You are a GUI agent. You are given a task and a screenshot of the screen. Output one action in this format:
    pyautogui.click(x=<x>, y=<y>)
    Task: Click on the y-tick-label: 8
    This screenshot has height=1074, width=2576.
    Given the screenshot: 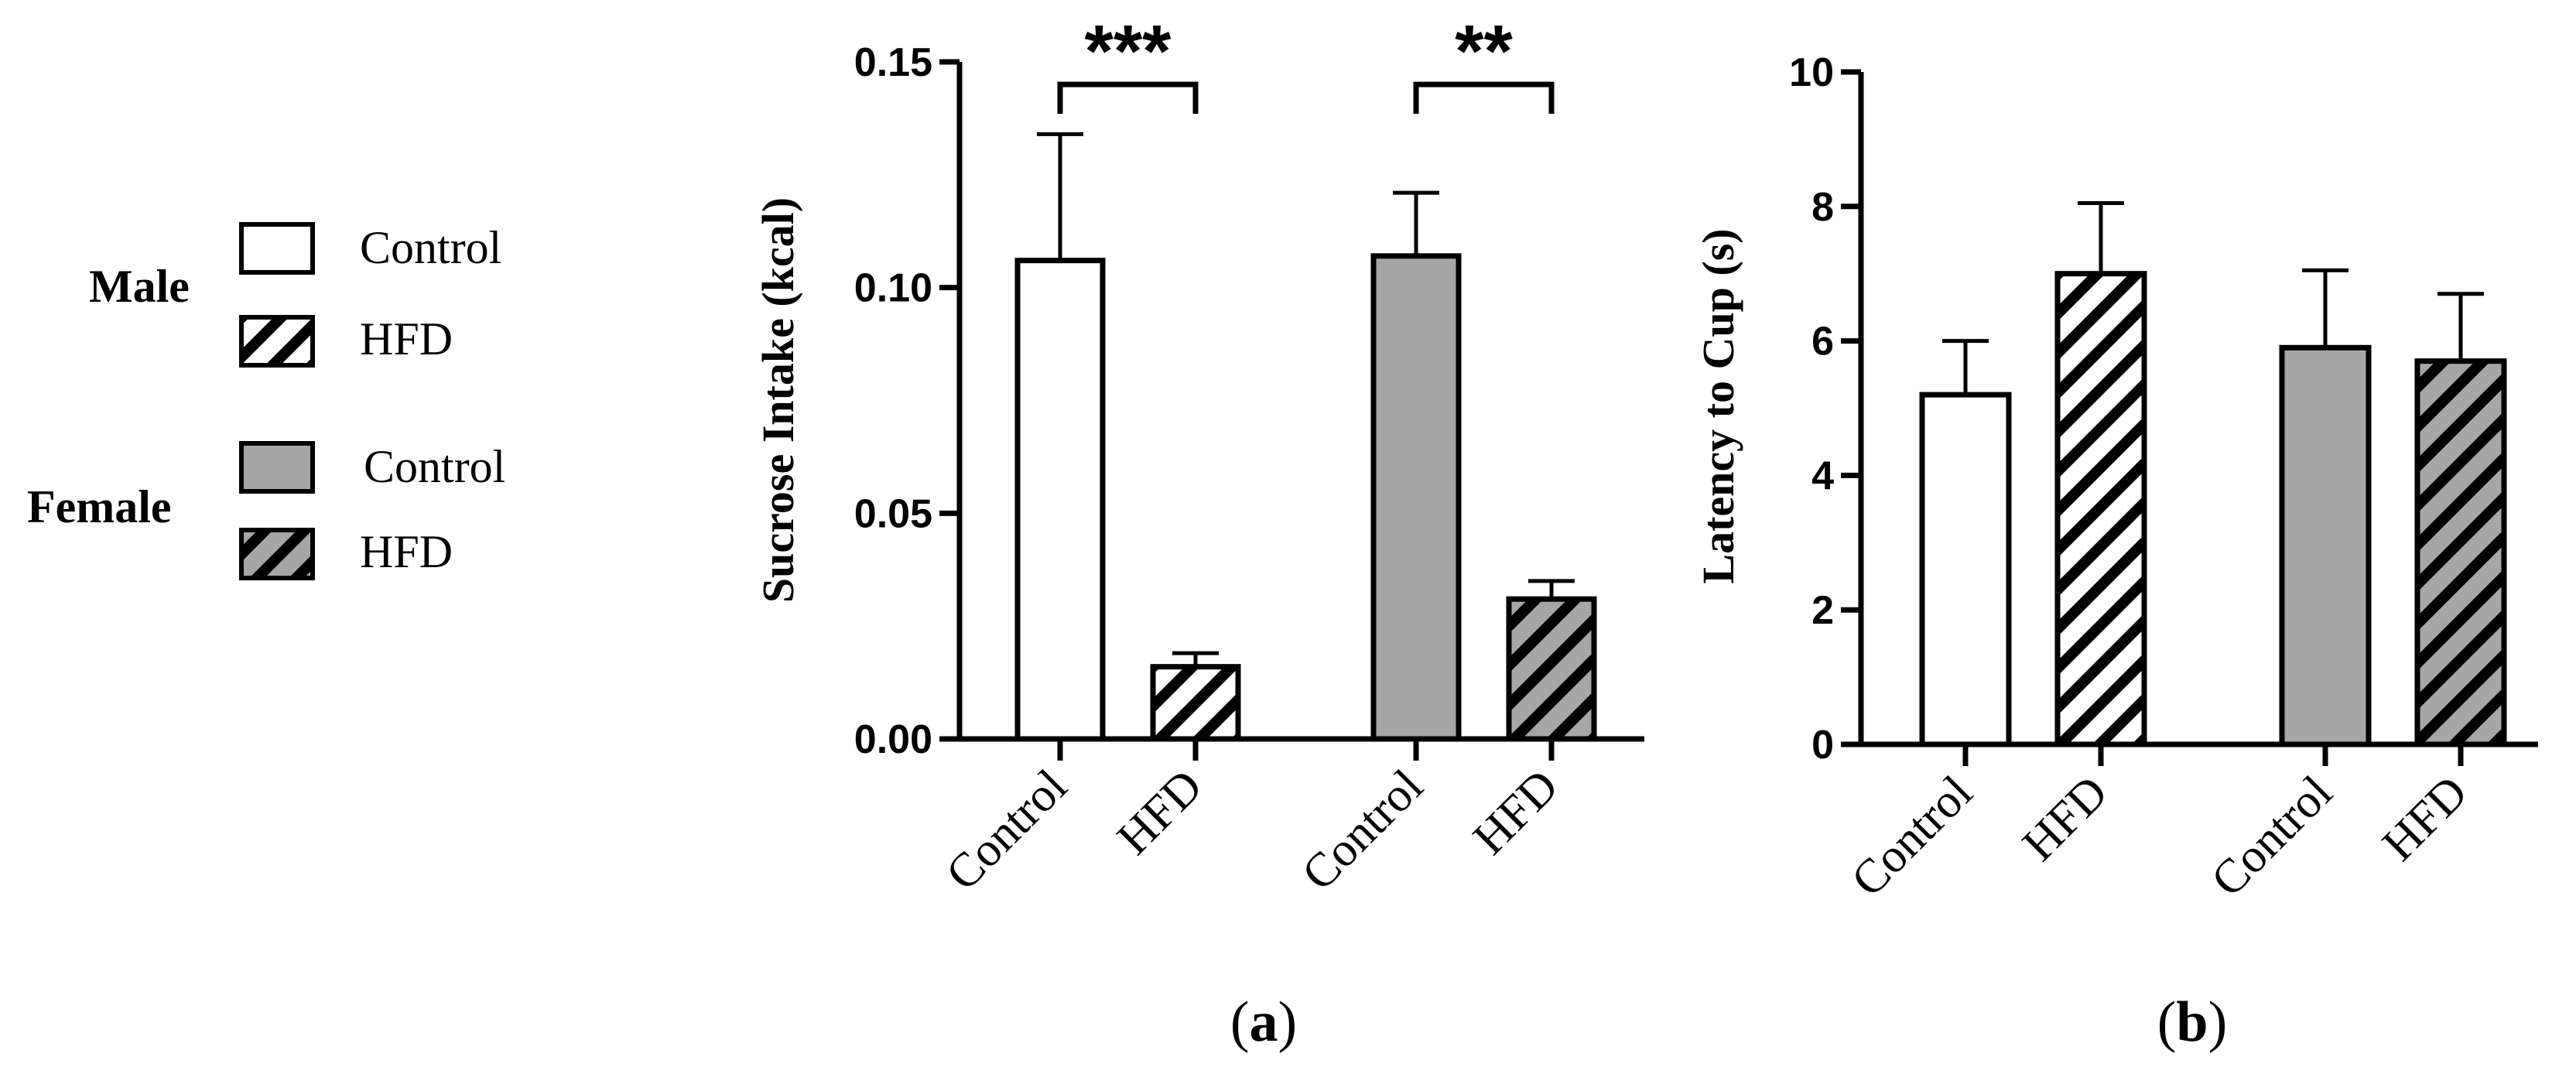 What is the action you would take?
    pyautogui.click(x=1822, y=208)
    